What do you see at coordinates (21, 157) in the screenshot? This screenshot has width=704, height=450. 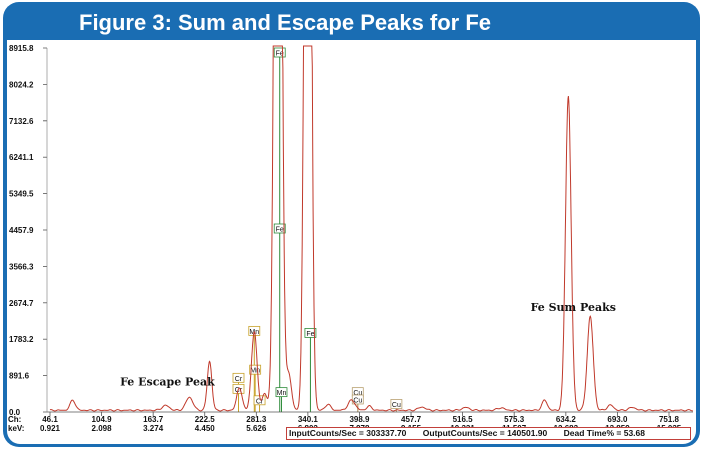 I see `y-tick-label: 6241.1` at bounding box center [21, 157].